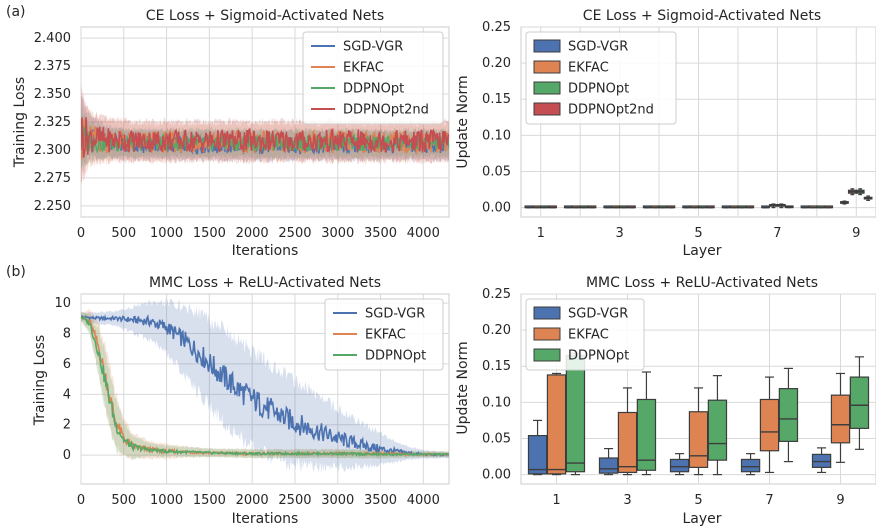 This screenshot has width=876, height=529. What do you see at coordinates (496, 135) in the screenshot?
I see `y-tick-label: 0.10` at bounding box center [496, 135].